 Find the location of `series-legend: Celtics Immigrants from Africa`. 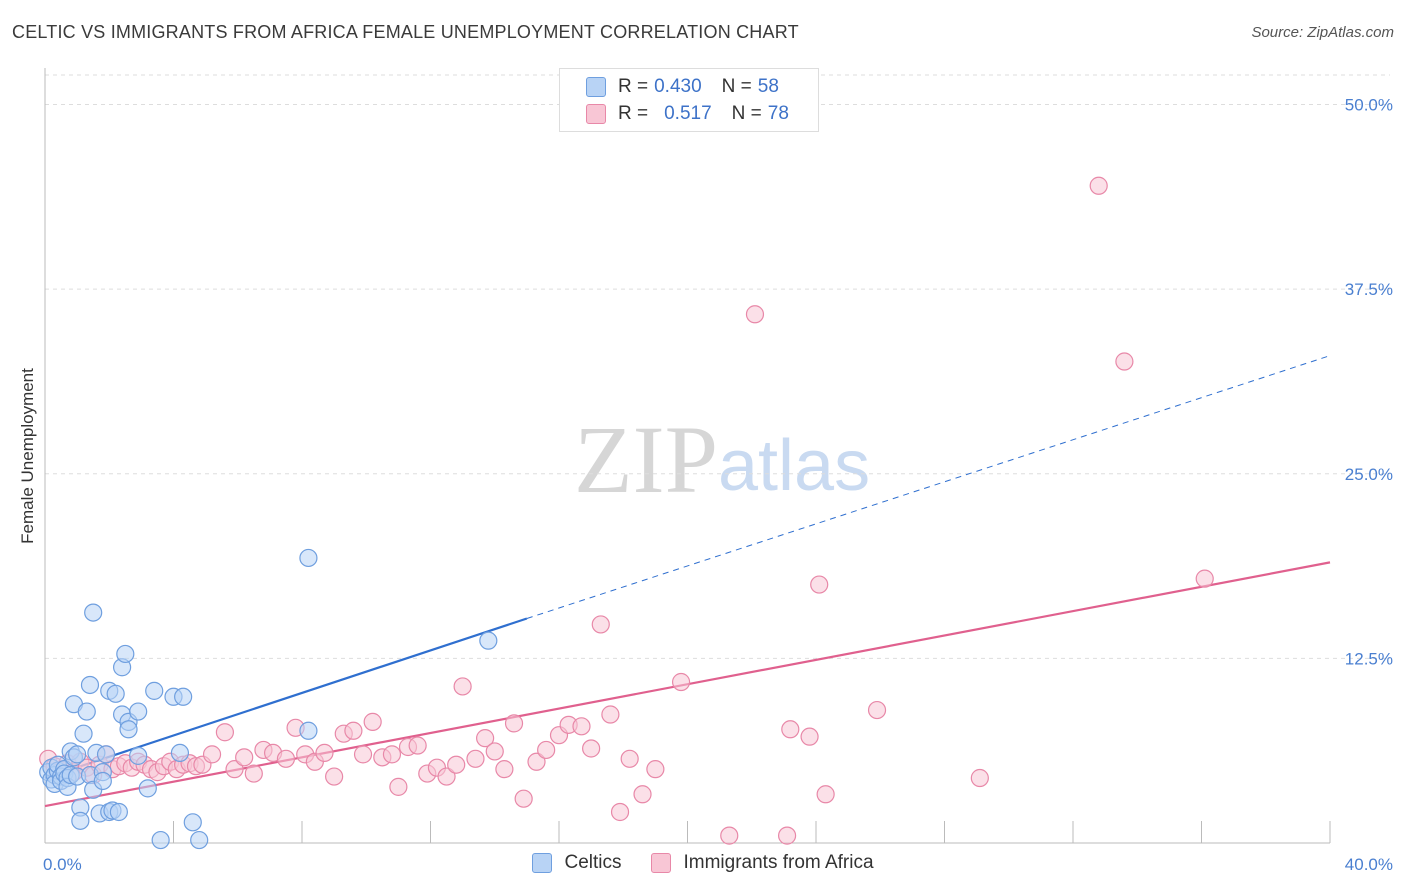

series-legend: Celtics Immigrants from Africa is located at coordinates (703, 863).